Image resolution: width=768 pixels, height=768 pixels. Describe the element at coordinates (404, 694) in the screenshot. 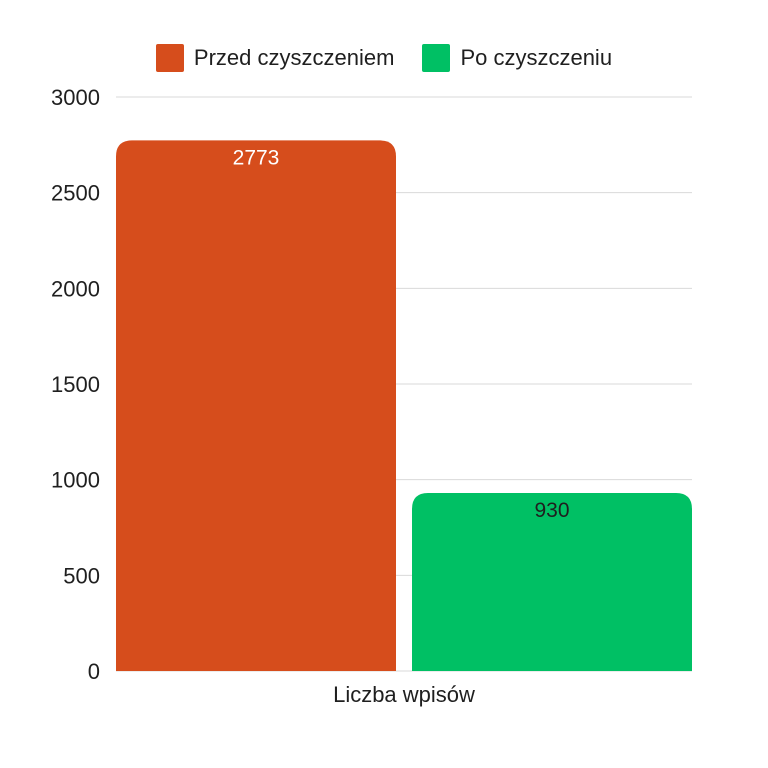

I see `x-category-label: Liczba wpisów` at that location.